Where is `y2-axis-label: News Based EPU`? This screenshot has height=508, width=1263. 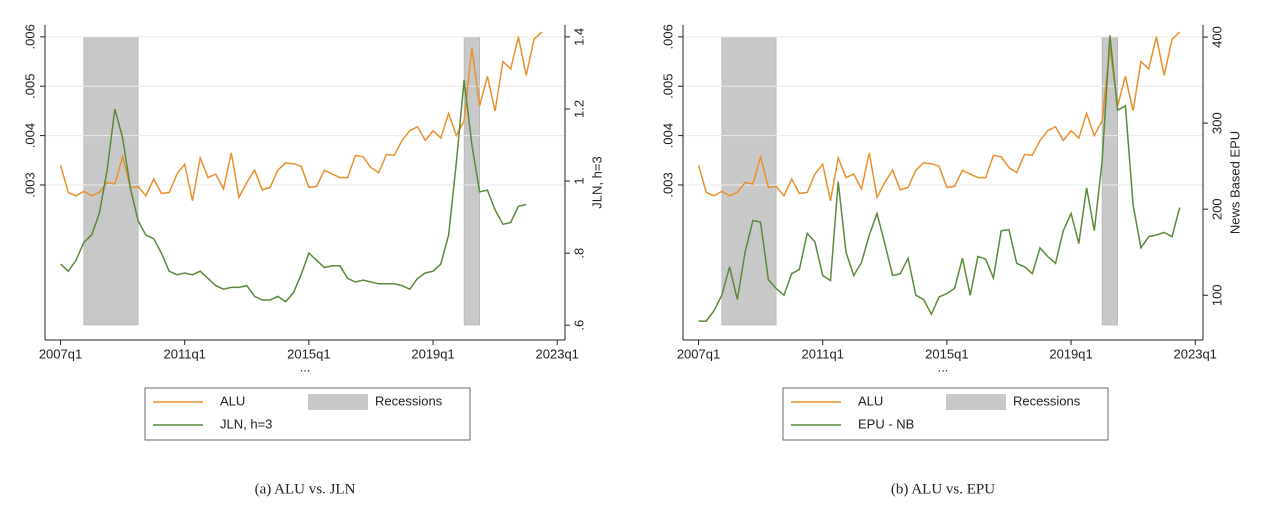 y2-axis-label: News Based EPU is located at coordinates (1234, 182).